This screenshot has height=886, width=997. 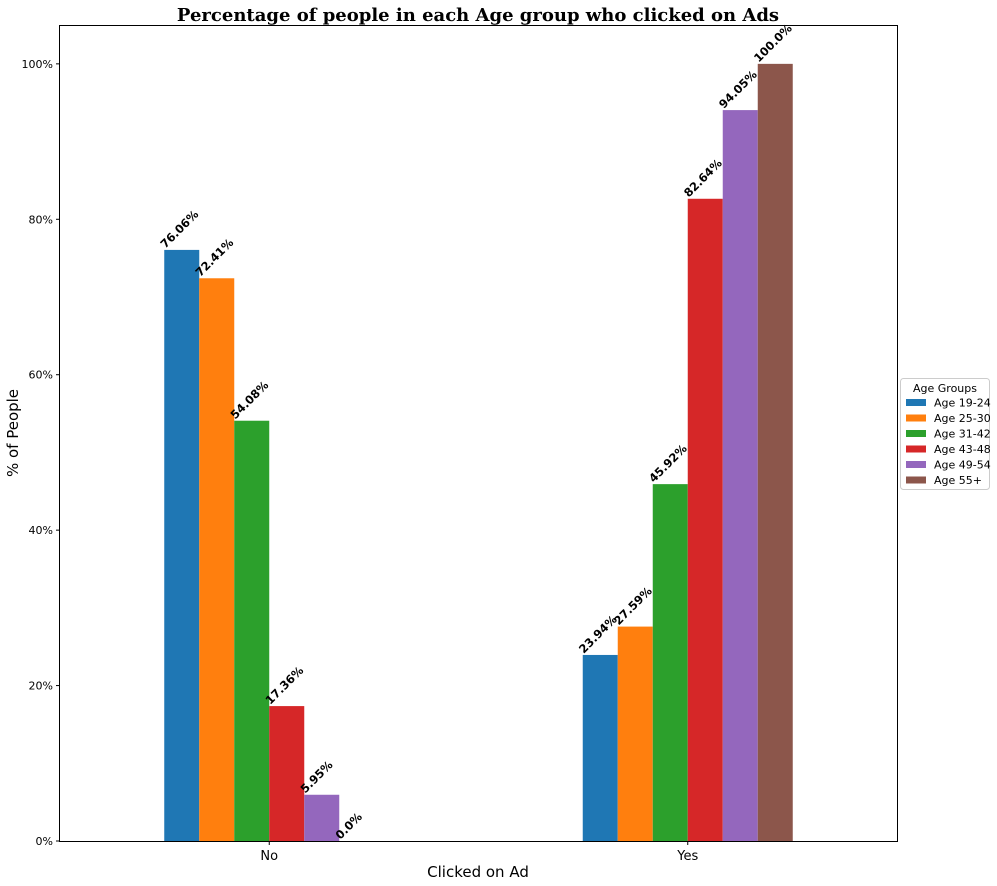 I want to click on data-label: 27.59%, so click(x=633, y=606).